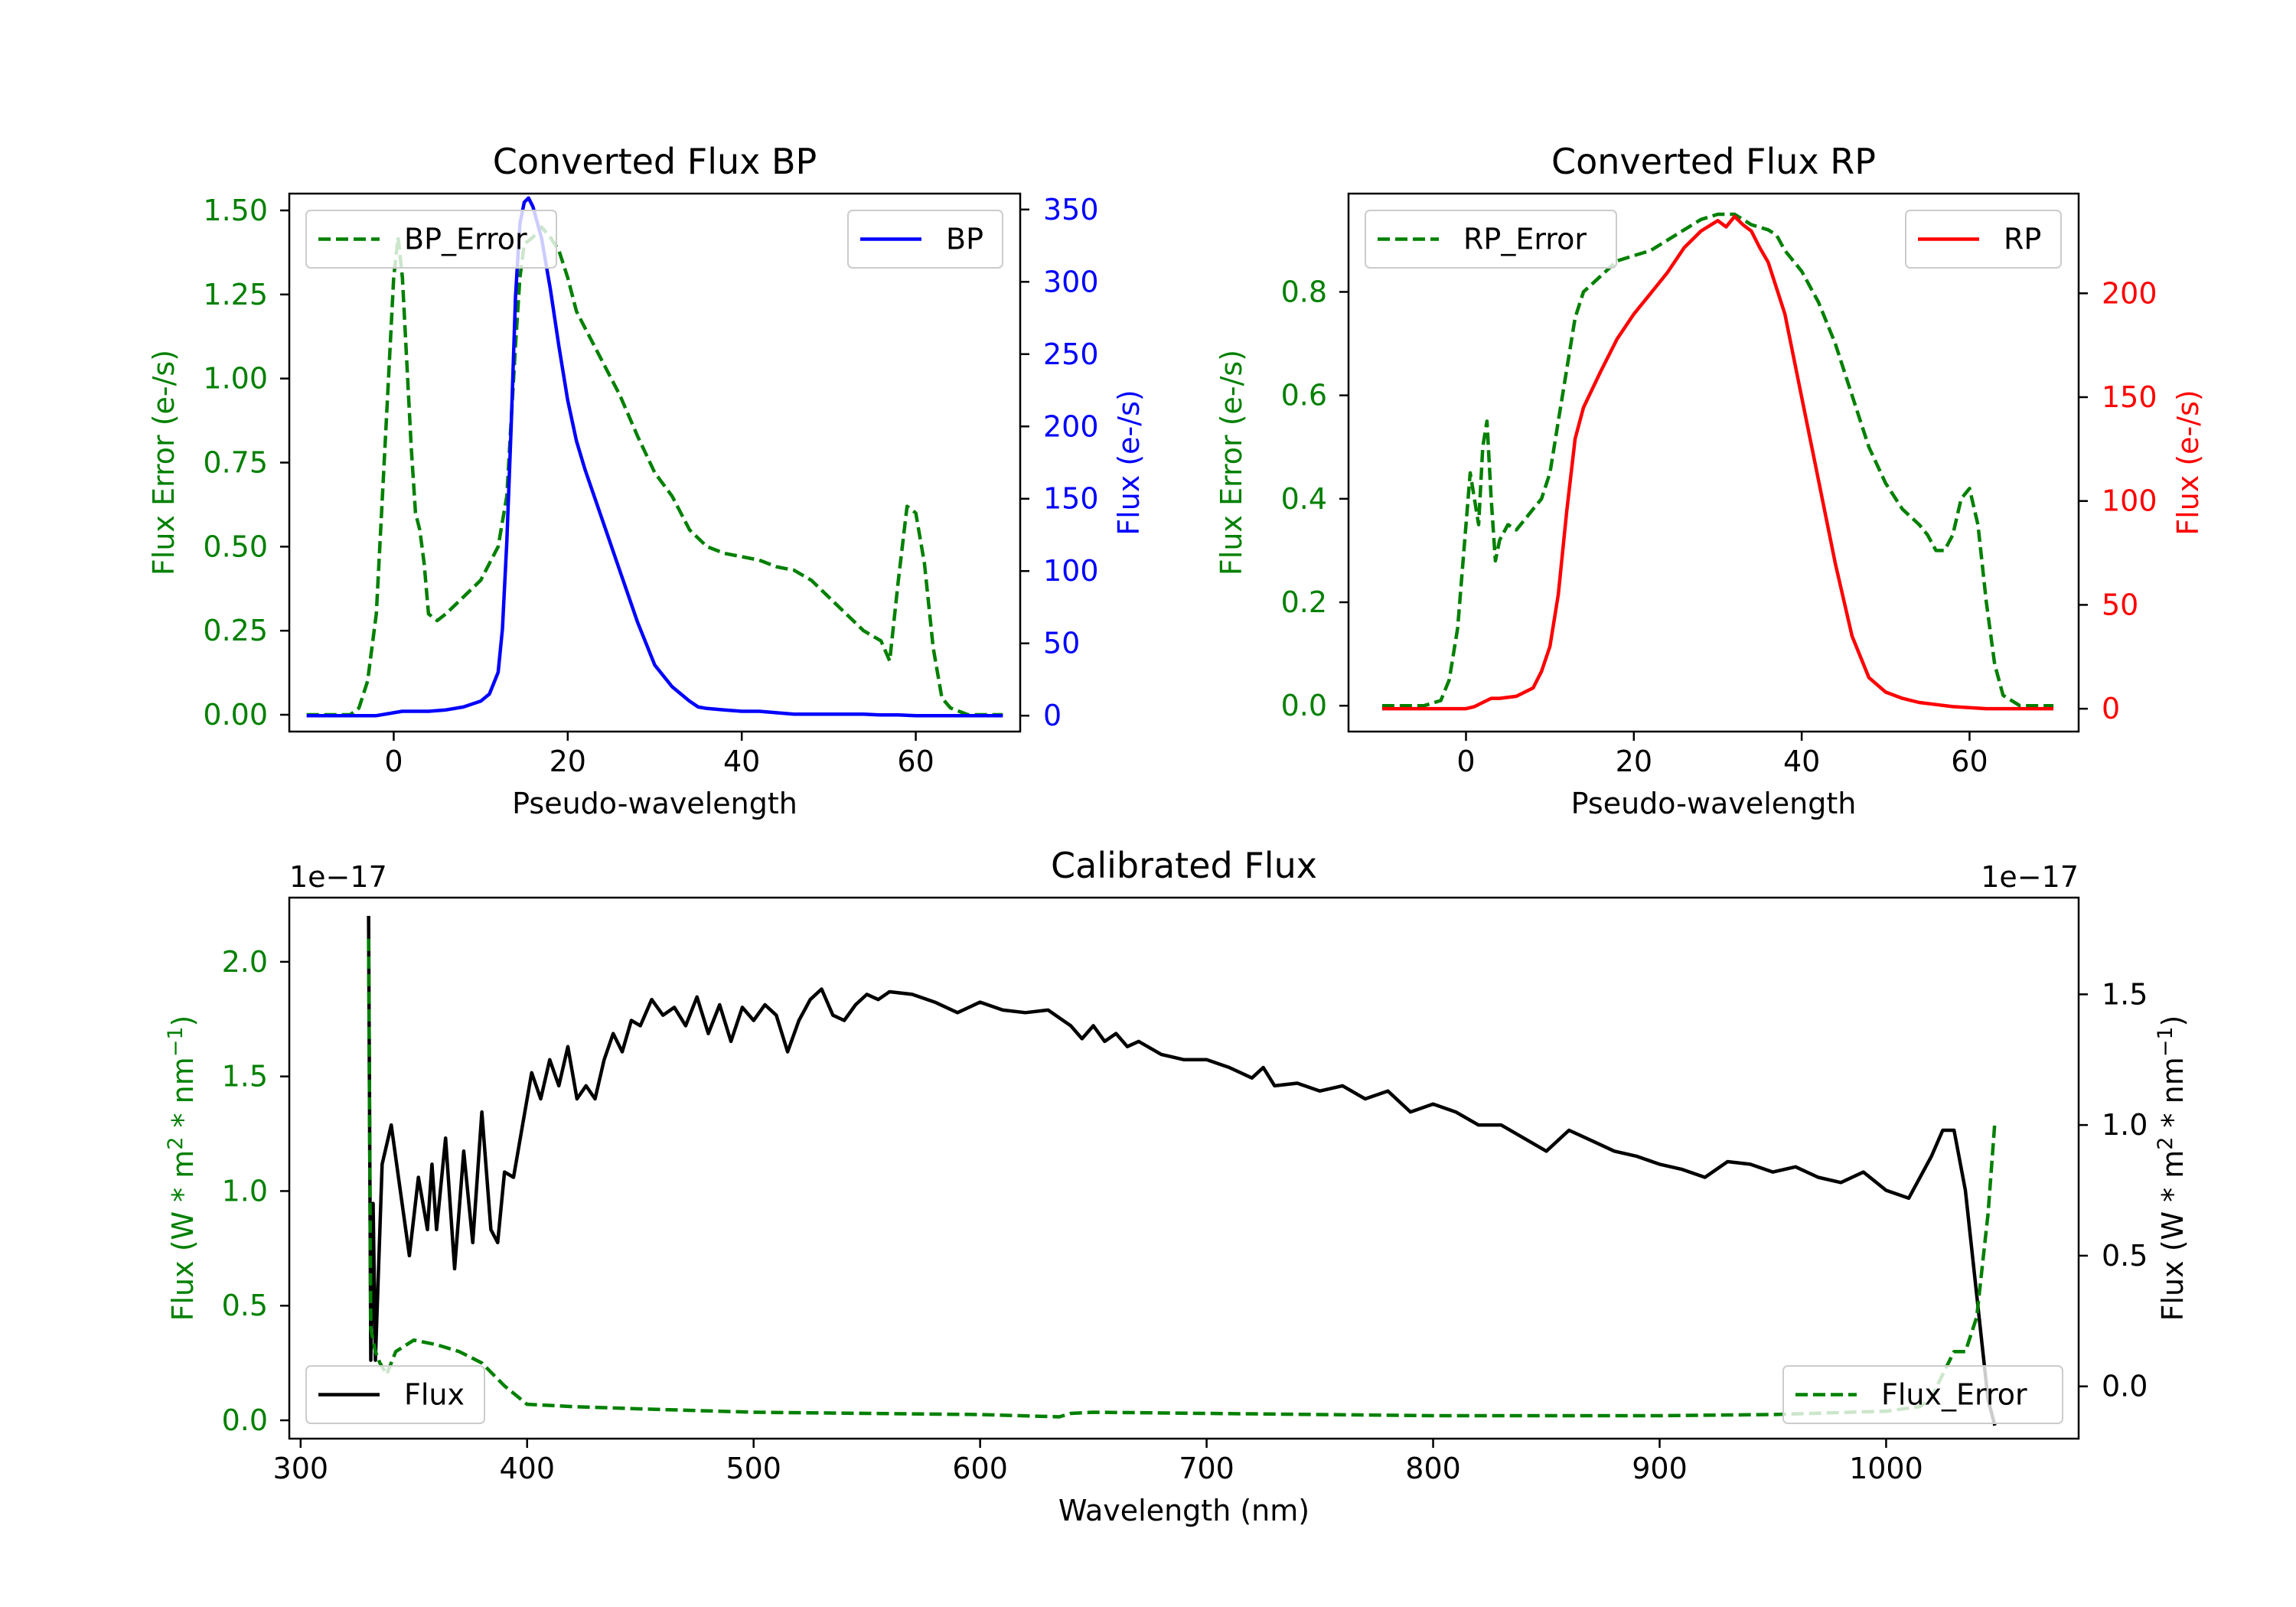  What do you see at coordinates (183, 1096) in the screenshot?
I see `left-axis-label-part: * nm` at bounding box center [183, 1096].